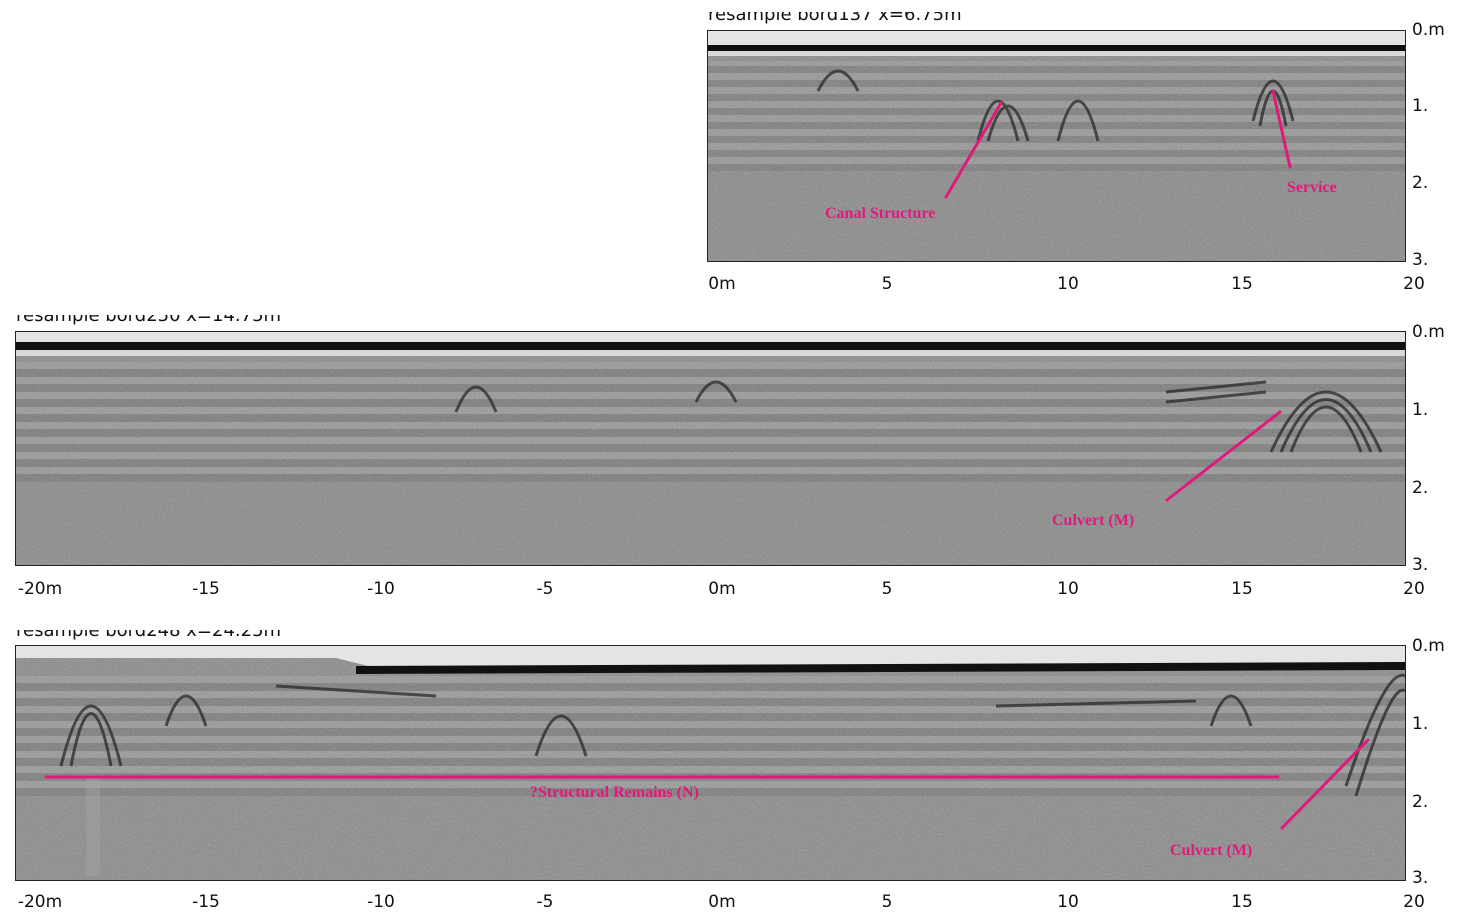 This screenshot has height=916, width=1457. What do you see at coordinates (149, 630) in the screenshot?
I see `panel-title: resample bord248 x=24.25m` at bounding box center [149, 630].